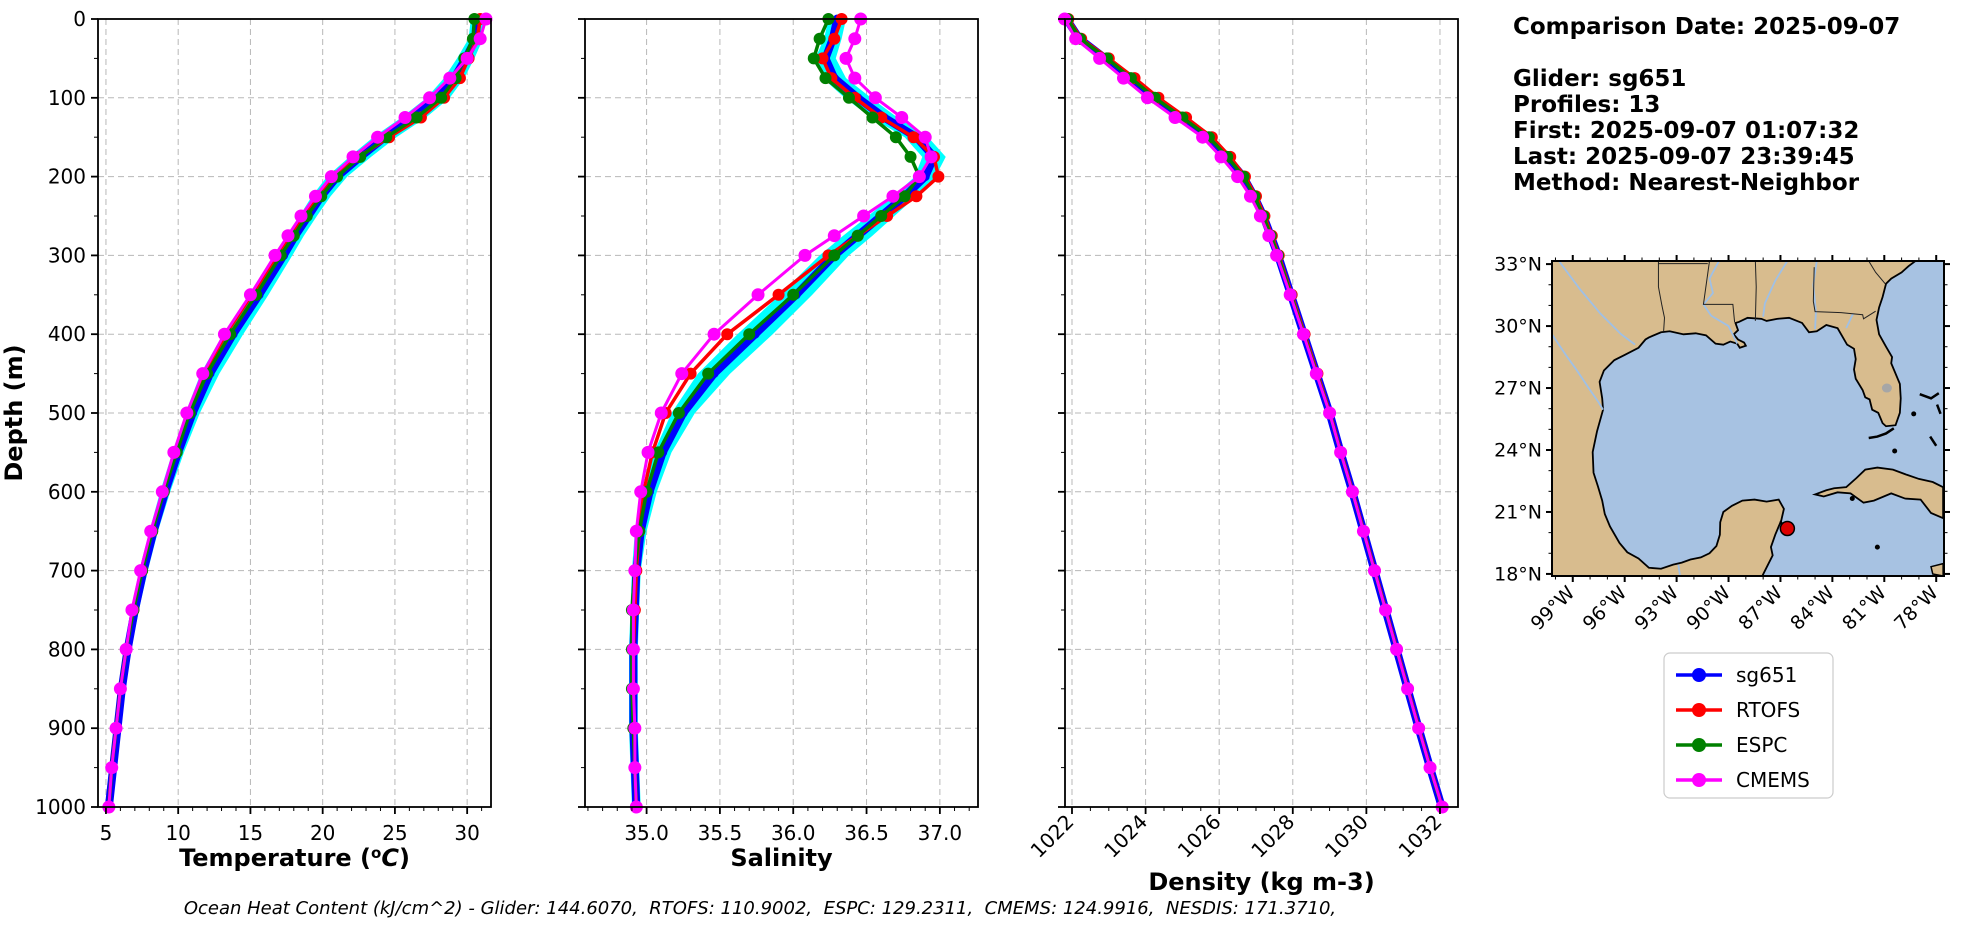  What do you see at coordinates (67, 492) in the screenshot?
I see `svg-text: 600` at bounding box center [67, 492].